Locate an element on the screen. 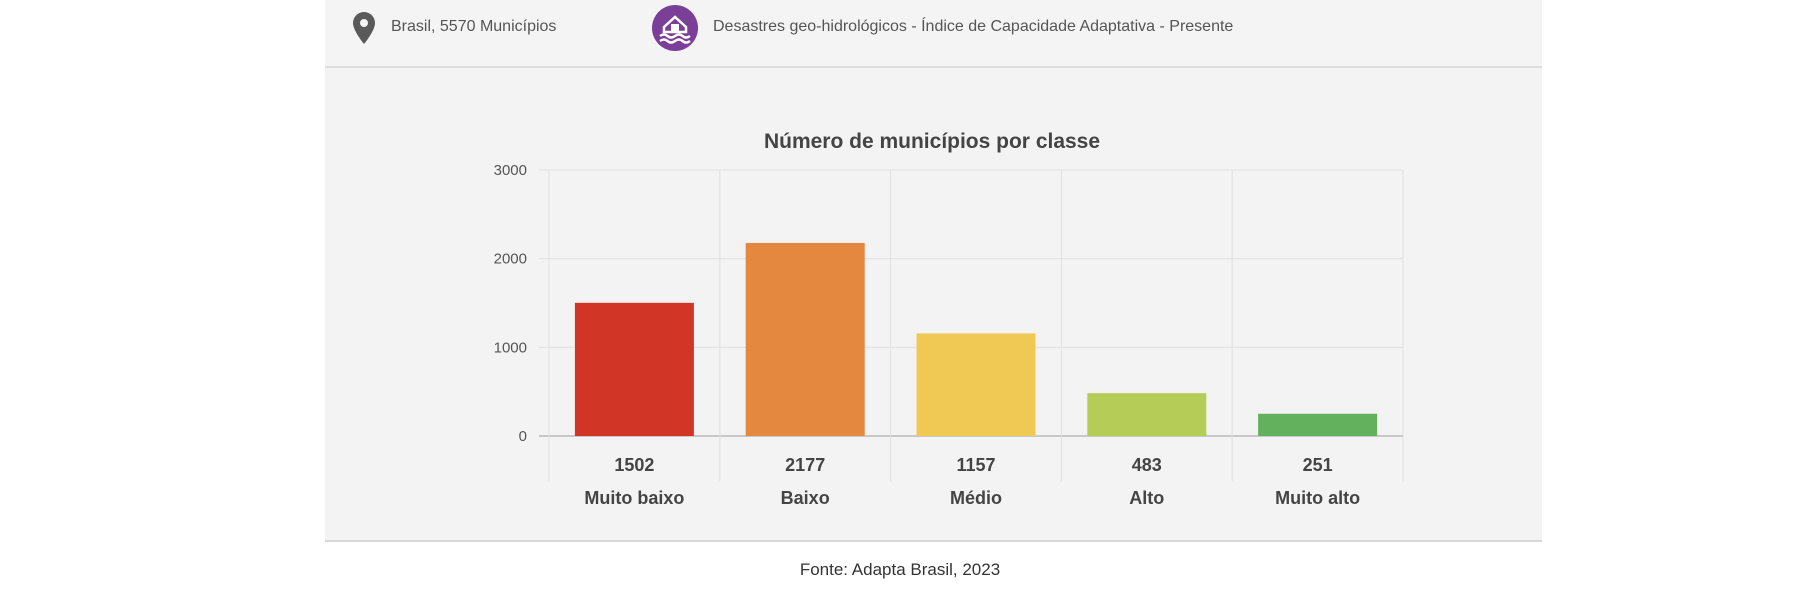 The image size is (1800, 600). category-label: Médio is located at coordinates (976, 498).